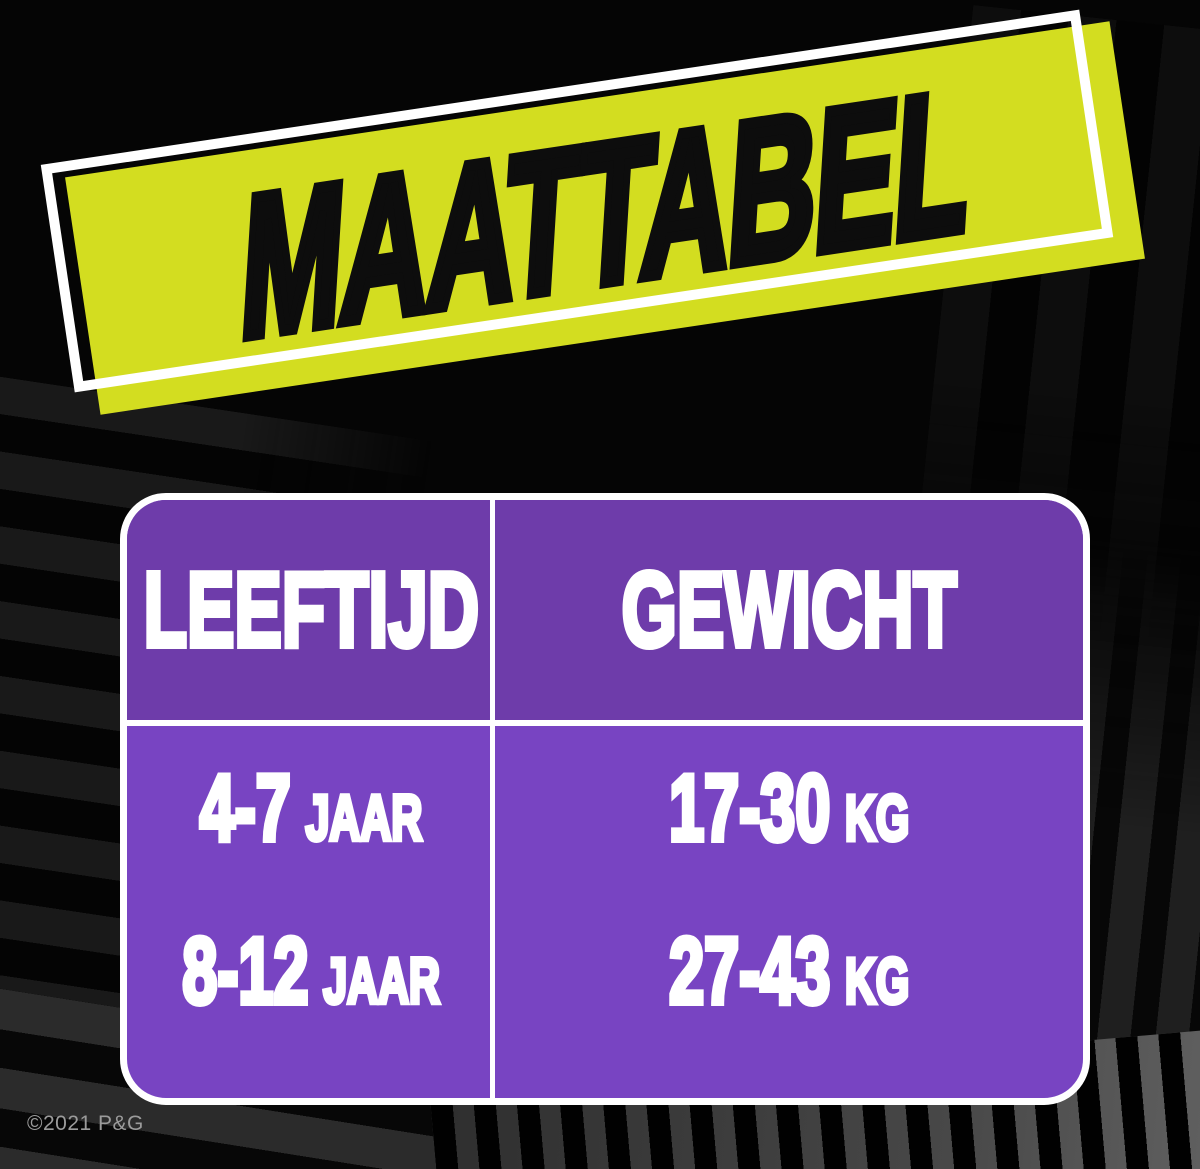  I want to click on weight-cell: 27-43 KG, so click(789, 970).